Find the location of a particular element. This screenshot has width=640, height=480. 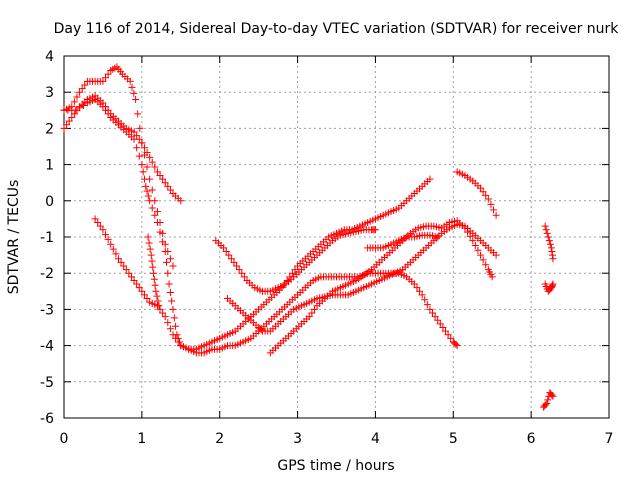

series-arc-k is located at coordinates (549, 242).